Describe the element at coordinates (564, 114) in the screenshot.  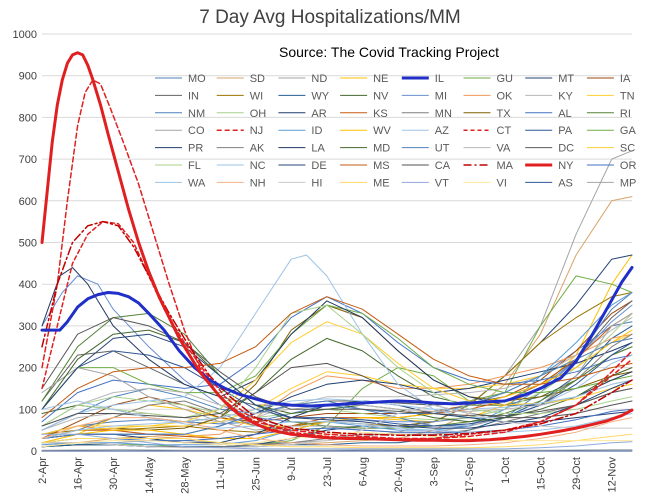
I see `legend-label-al: AL` at that location.